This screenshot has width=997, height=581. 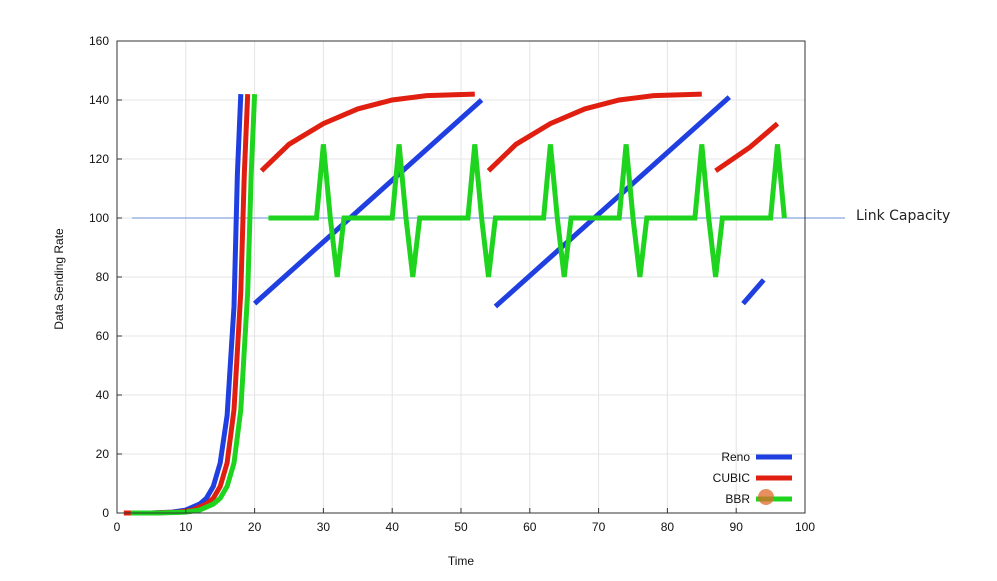 I want to click on x-tick-labels: 0 10 20 30 40 50 60 70 80 90 100, so click(x=464, y=521).